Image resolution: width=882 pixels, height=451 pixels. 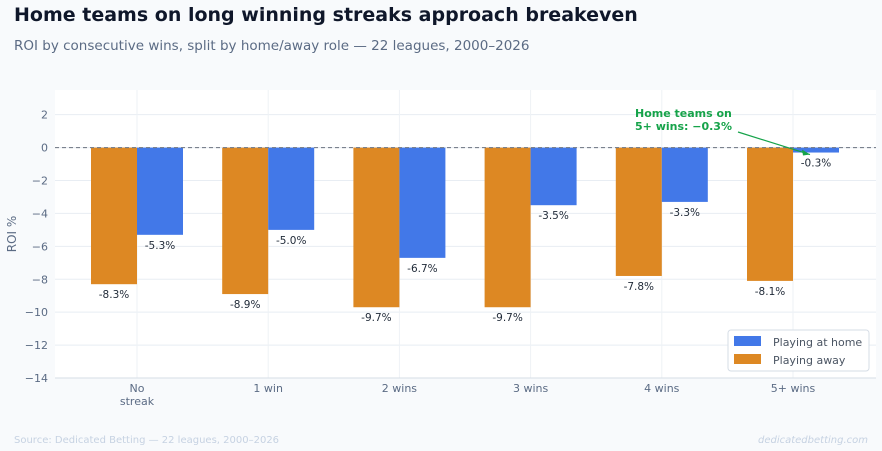 What do you see at coordinates (812, 440) in the screenshot?
I see `brand-watermark: dedicatedbetting.com` at bounding box center [812, 440].